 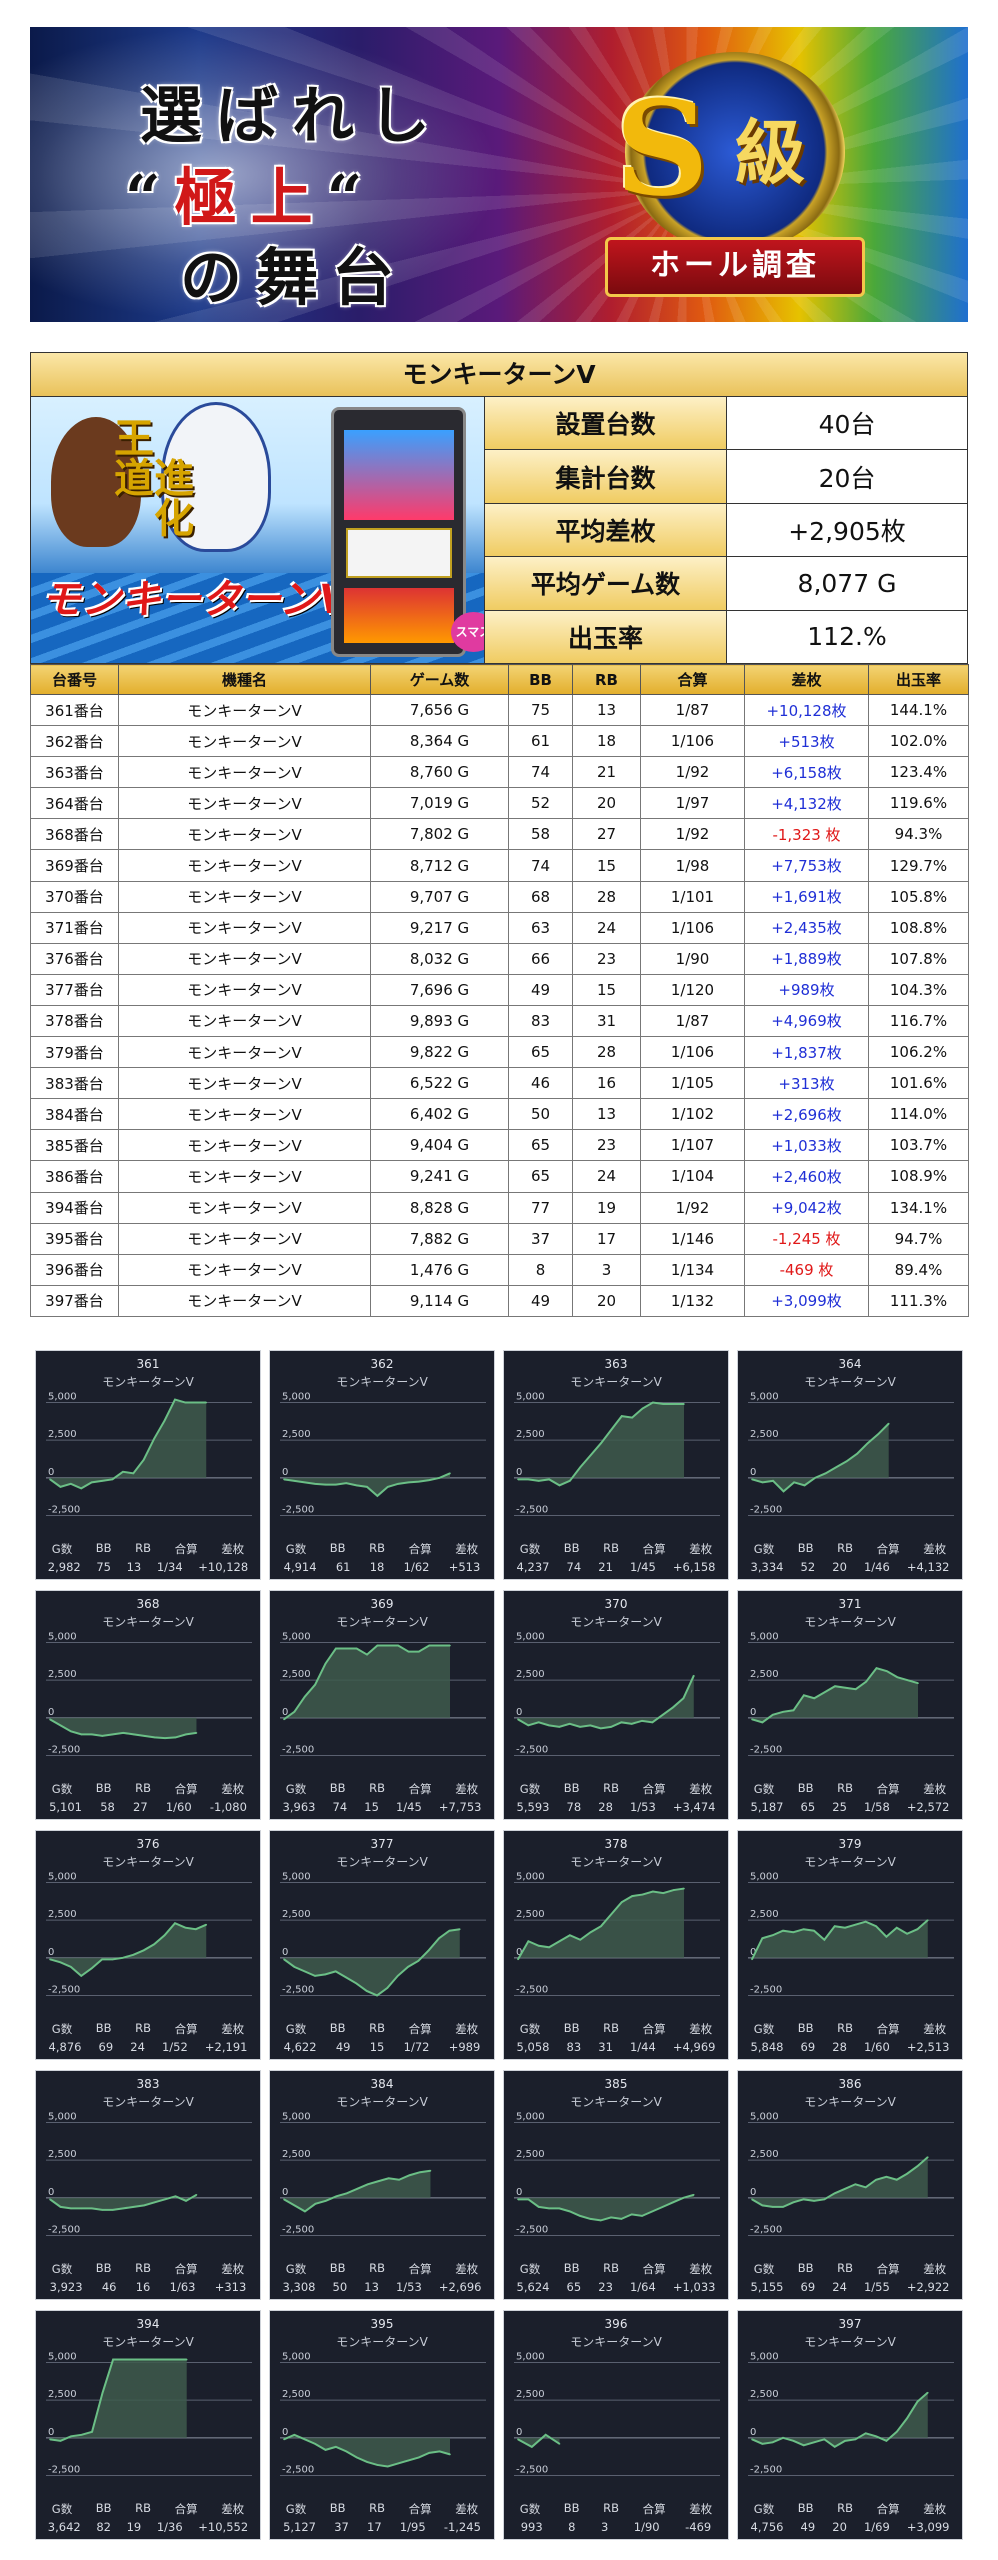 What do you see at coordinates (499, 1269) in the screenshot?
I see `table-row: 396番台 モンキーターンⅤ 1,476 G 8 3 1/134 -469 枚 89.4%` at bounding box center [499, 1269].